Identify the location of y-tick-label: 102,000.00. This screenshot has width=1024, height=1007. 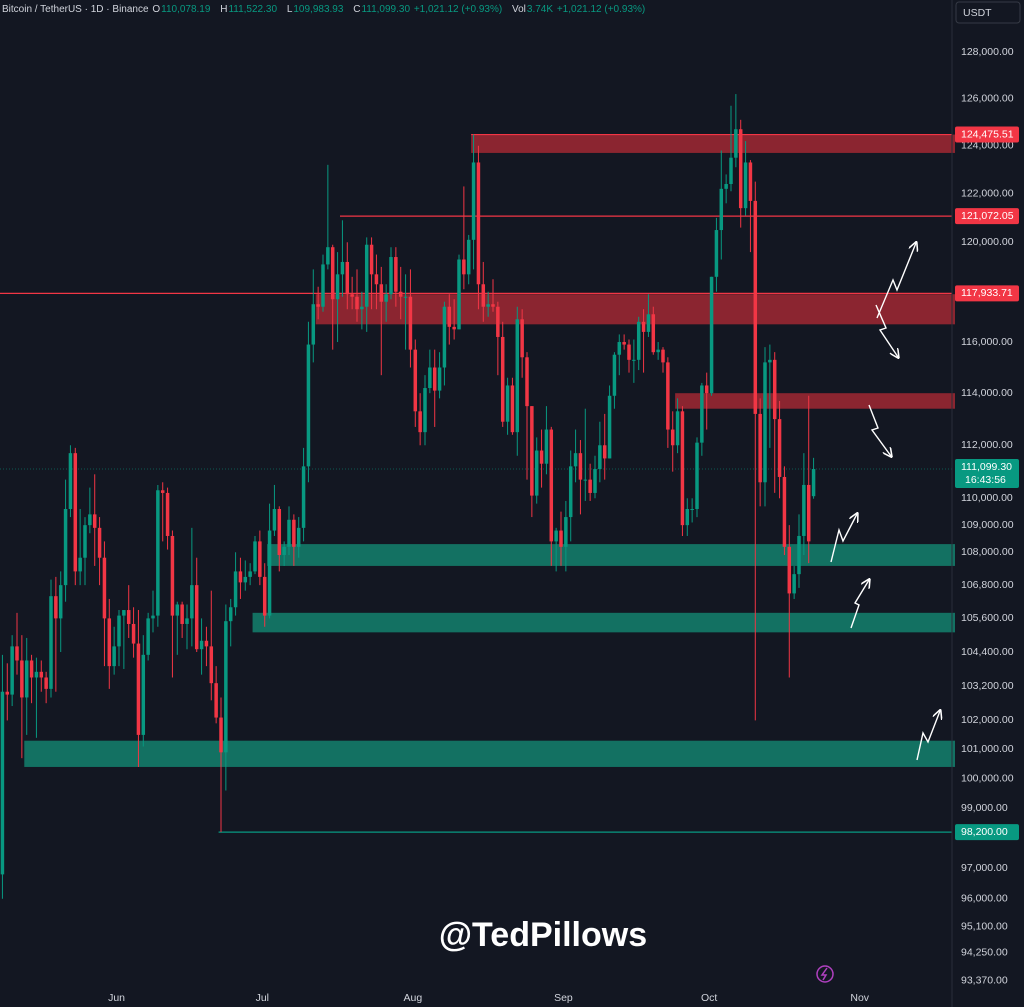
(987, 720).